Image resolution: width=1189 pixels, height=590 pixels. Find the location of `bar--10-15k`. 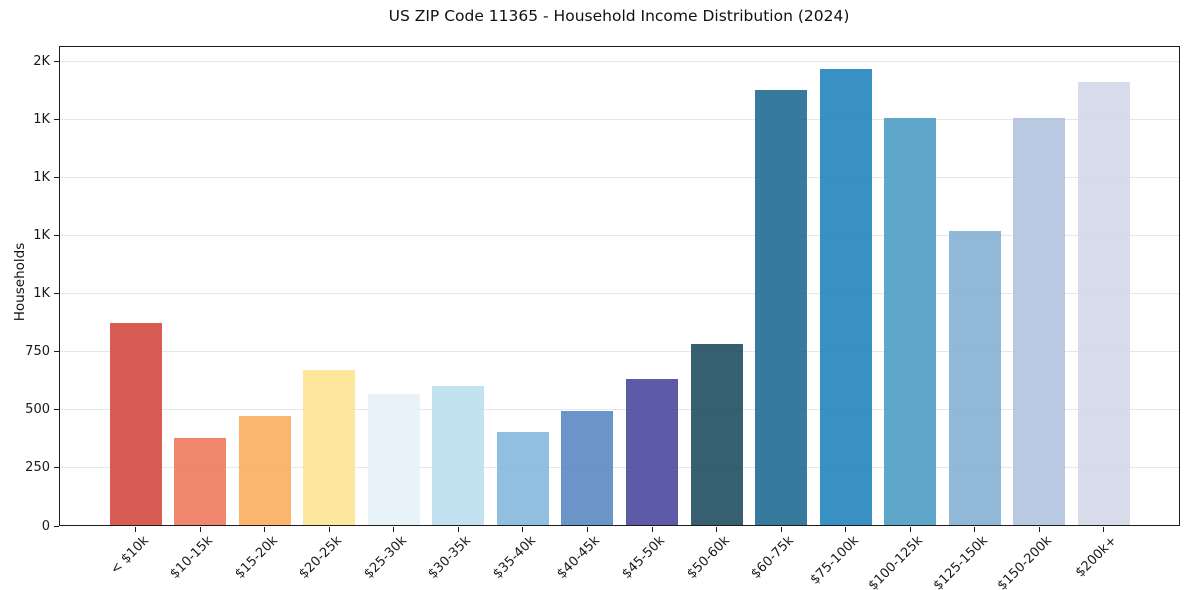

bar--10-15k is located at coordinates (200, 481).